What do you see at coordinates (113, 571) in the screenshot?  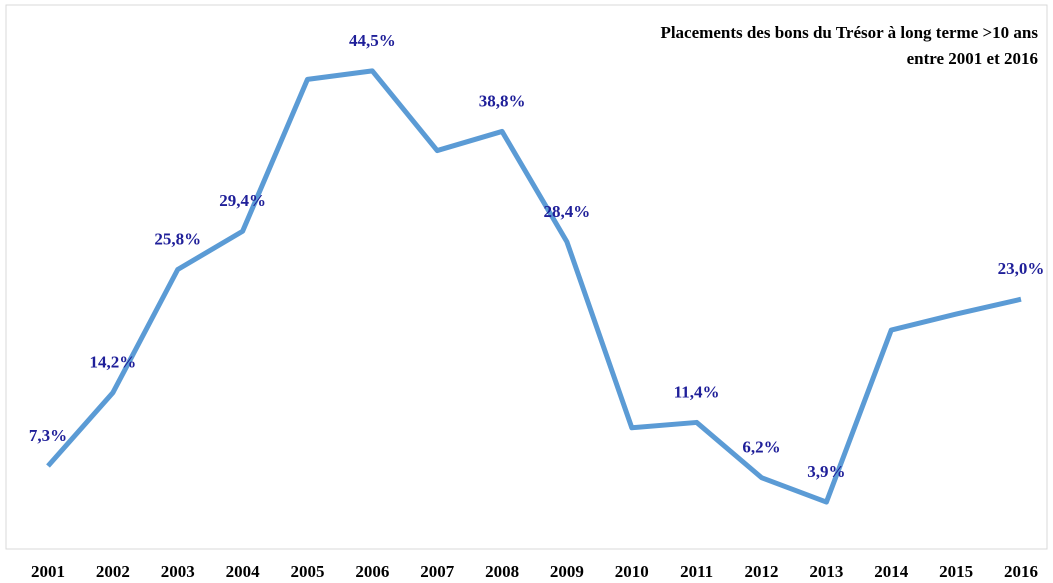 I see `x-tick-label: 2002` at bounding box center [113, 571].